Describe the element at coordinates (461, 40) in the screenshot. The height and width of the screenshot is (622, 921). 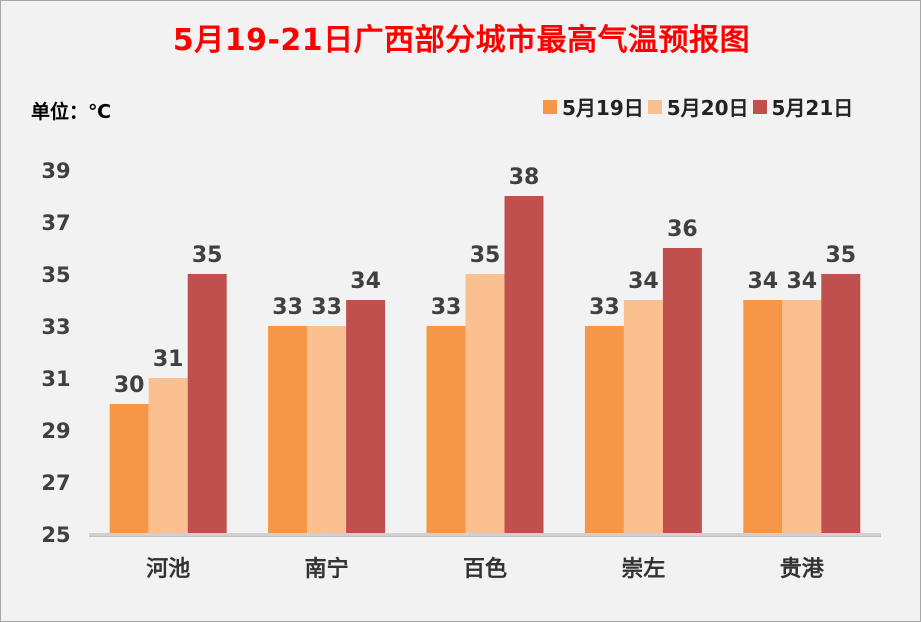
I see `chart-title: 5月19-21日广西部分城市最高气温预报图` at that location.